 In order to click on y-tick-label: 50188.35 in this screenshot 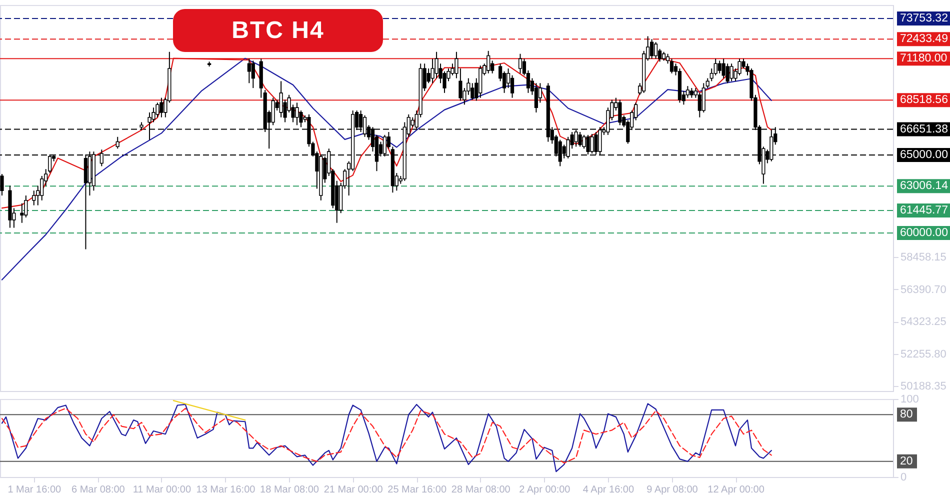, I will do `click(923, 386)`.